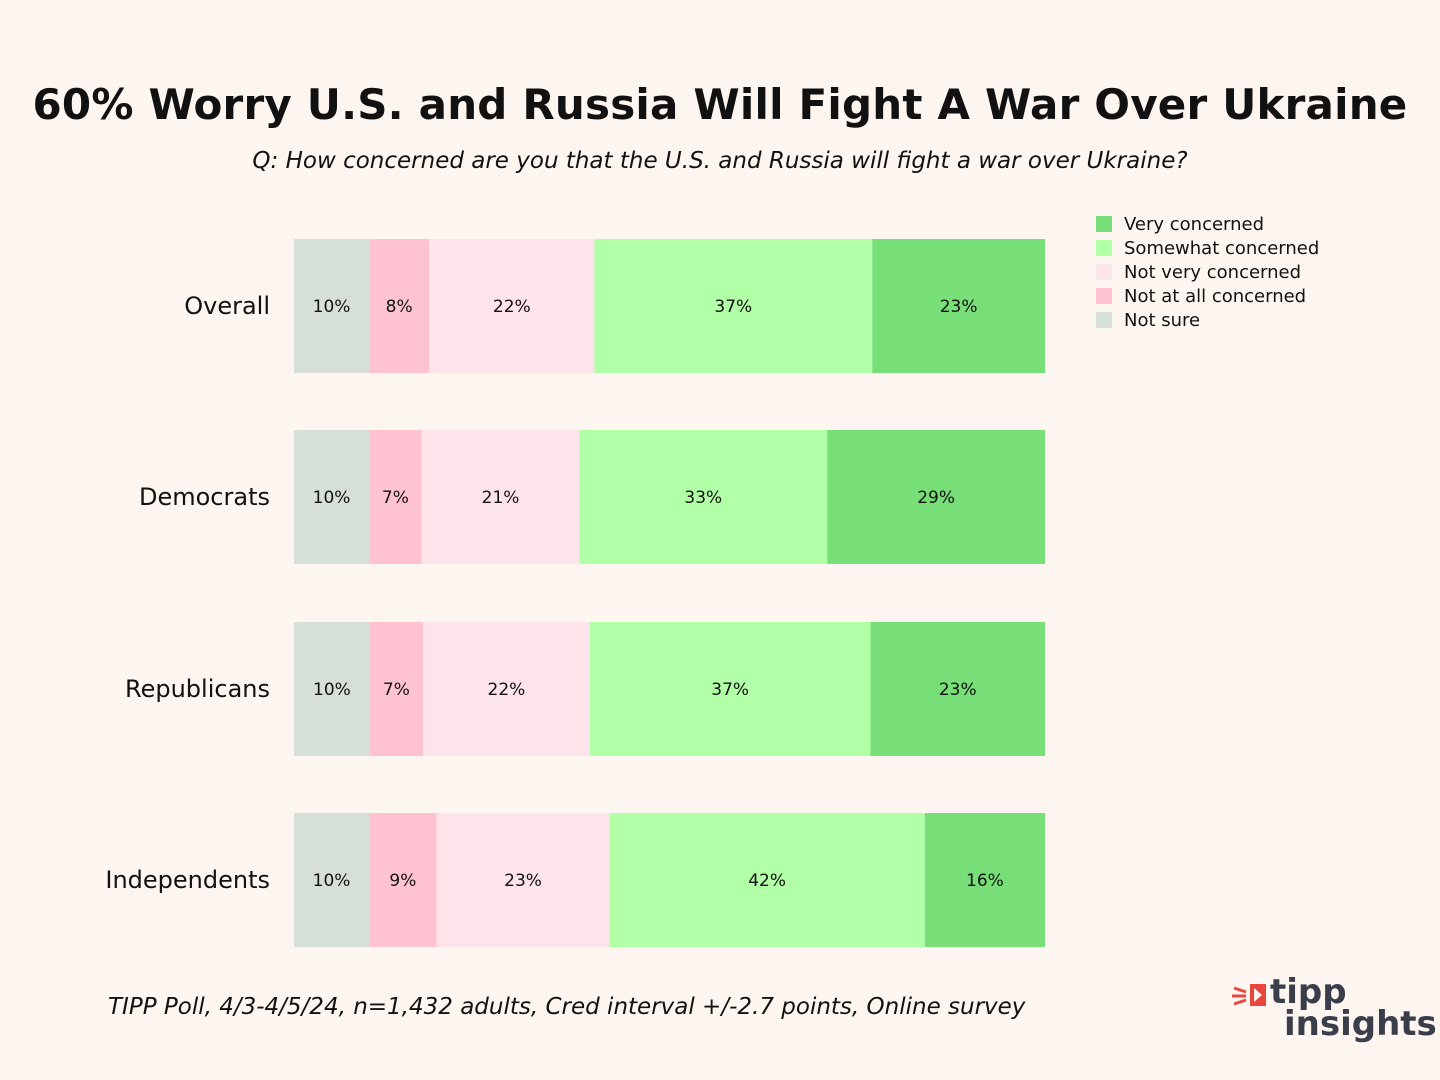  I want to click on bar-segment-democrats-not-very-concerned, so click(500, 497).